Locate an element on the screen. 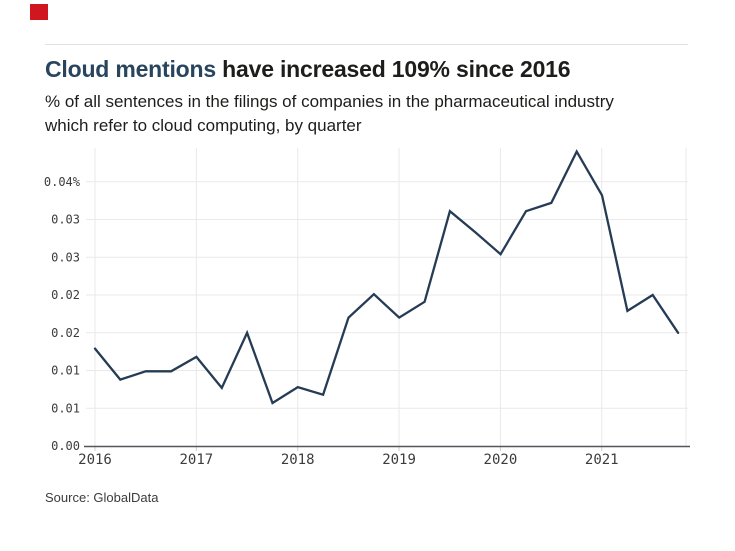 This screenshot has width=735, height=551. x-tick-labels: 2016 2017 2018 2019 2020 2021 is located at coordinates (348, 460).